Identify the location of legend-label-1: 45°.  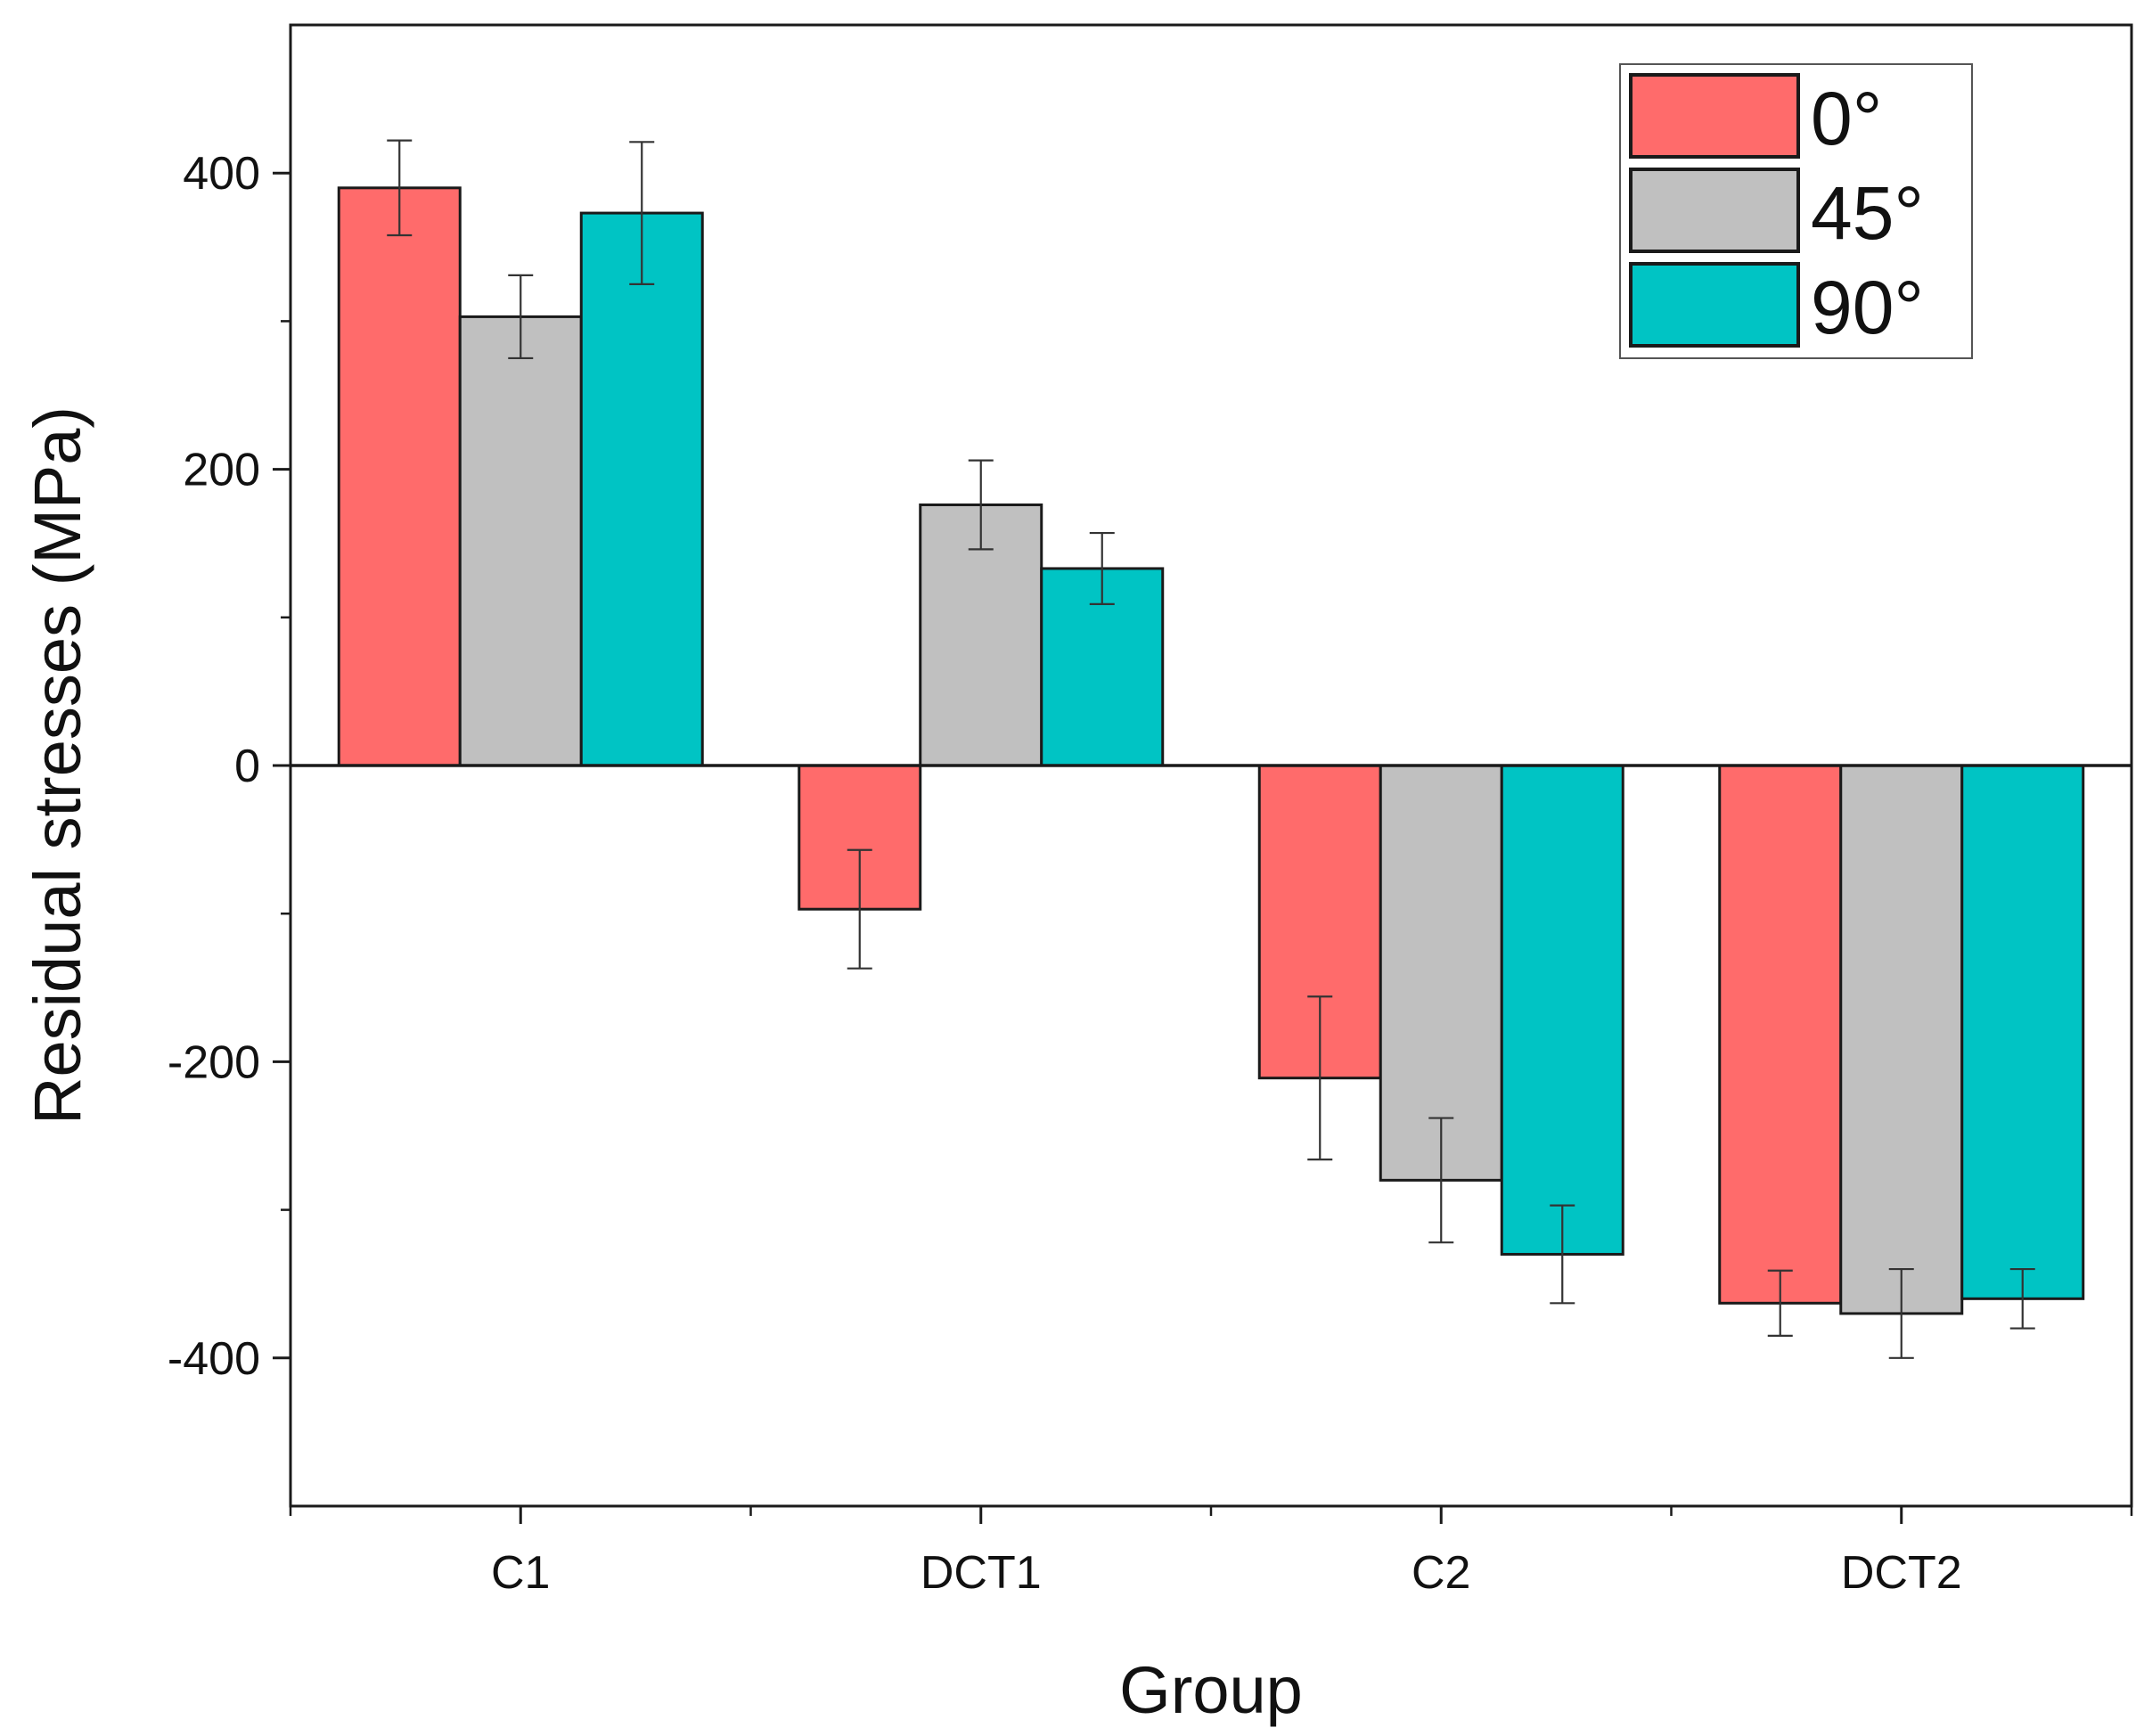
(1867, 213).